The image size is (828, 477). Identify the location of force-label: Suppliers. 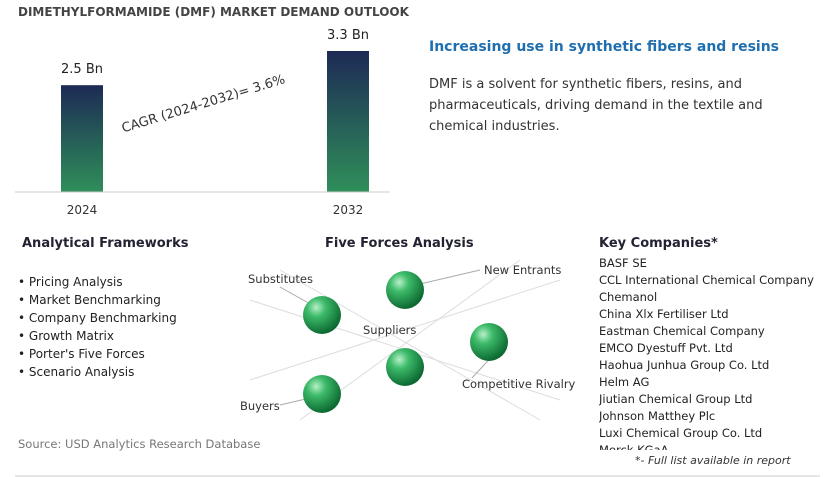
(390, 330).